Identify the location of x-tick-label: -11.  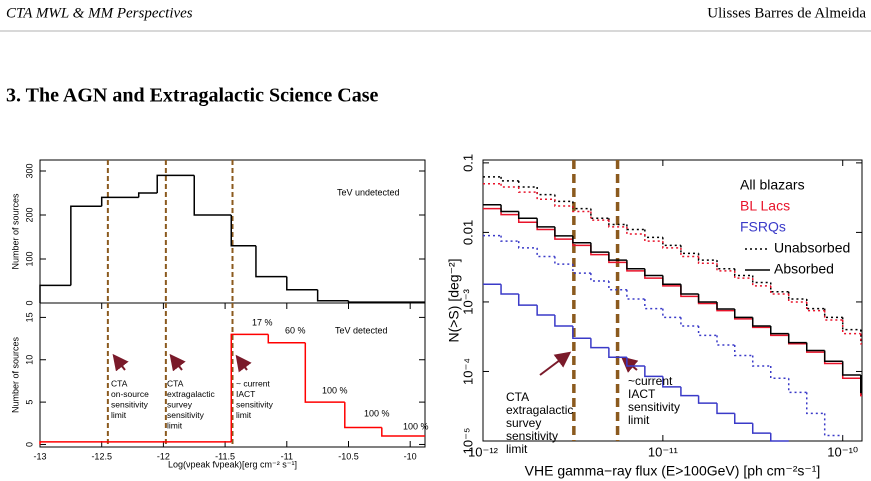
(287, 456).